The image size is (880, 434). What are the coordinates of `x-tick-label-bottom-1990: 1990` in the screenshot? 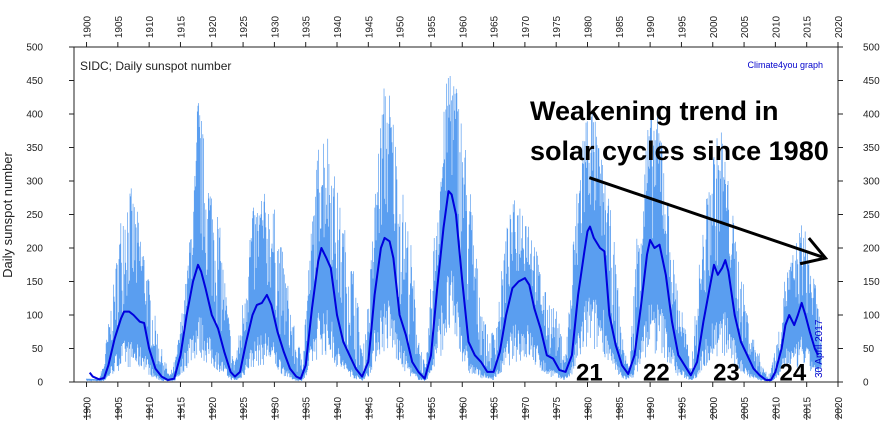 It's located at (651, 407).